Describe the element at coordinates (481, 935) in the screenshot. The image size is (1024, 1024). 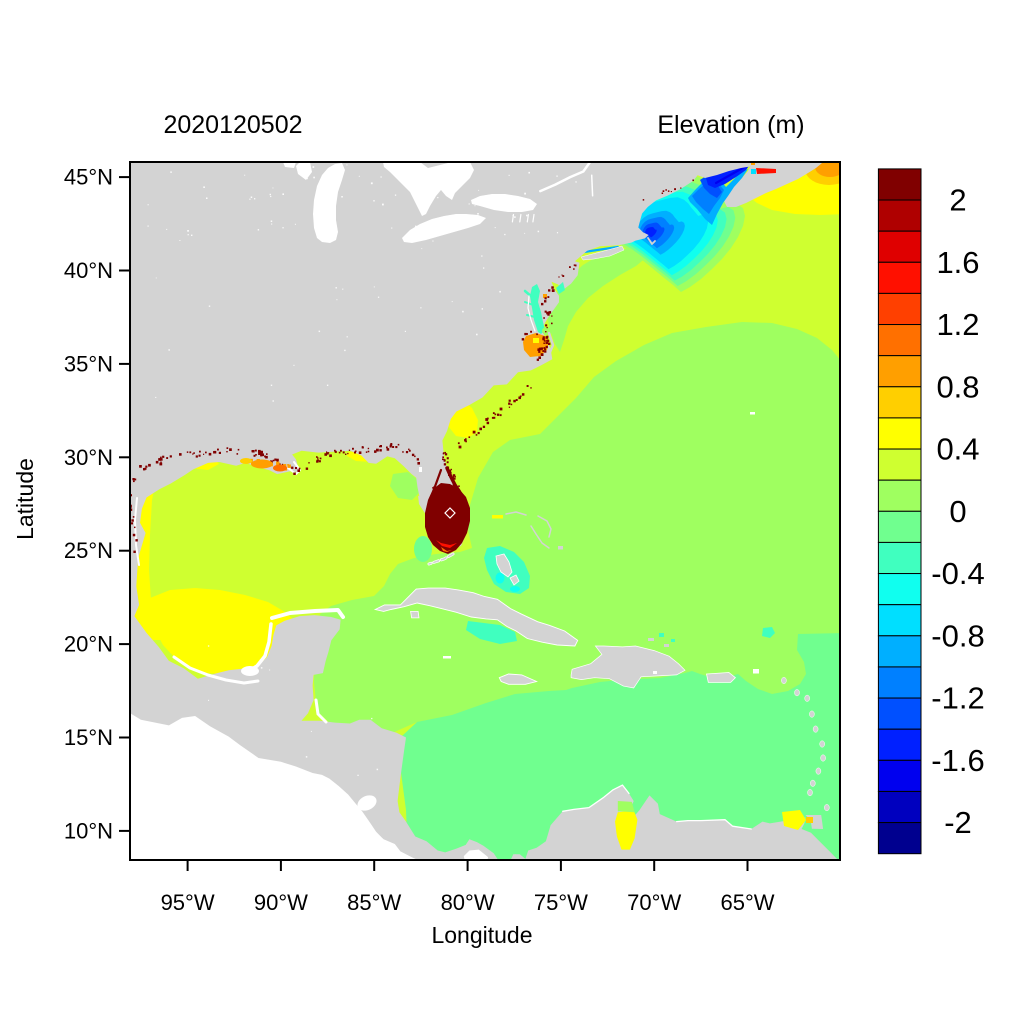
I see `svg-text: Longitude` at that location.